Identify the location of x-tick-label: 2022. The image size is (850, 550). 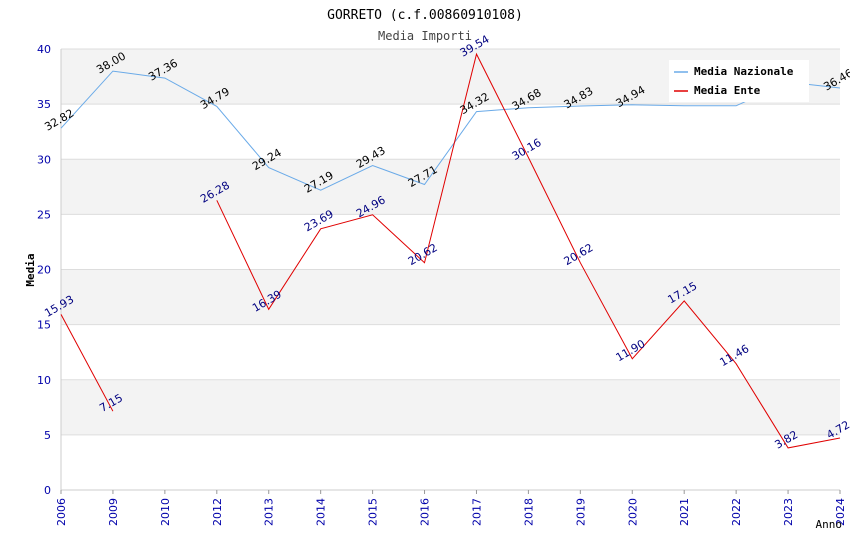
(736, 512).